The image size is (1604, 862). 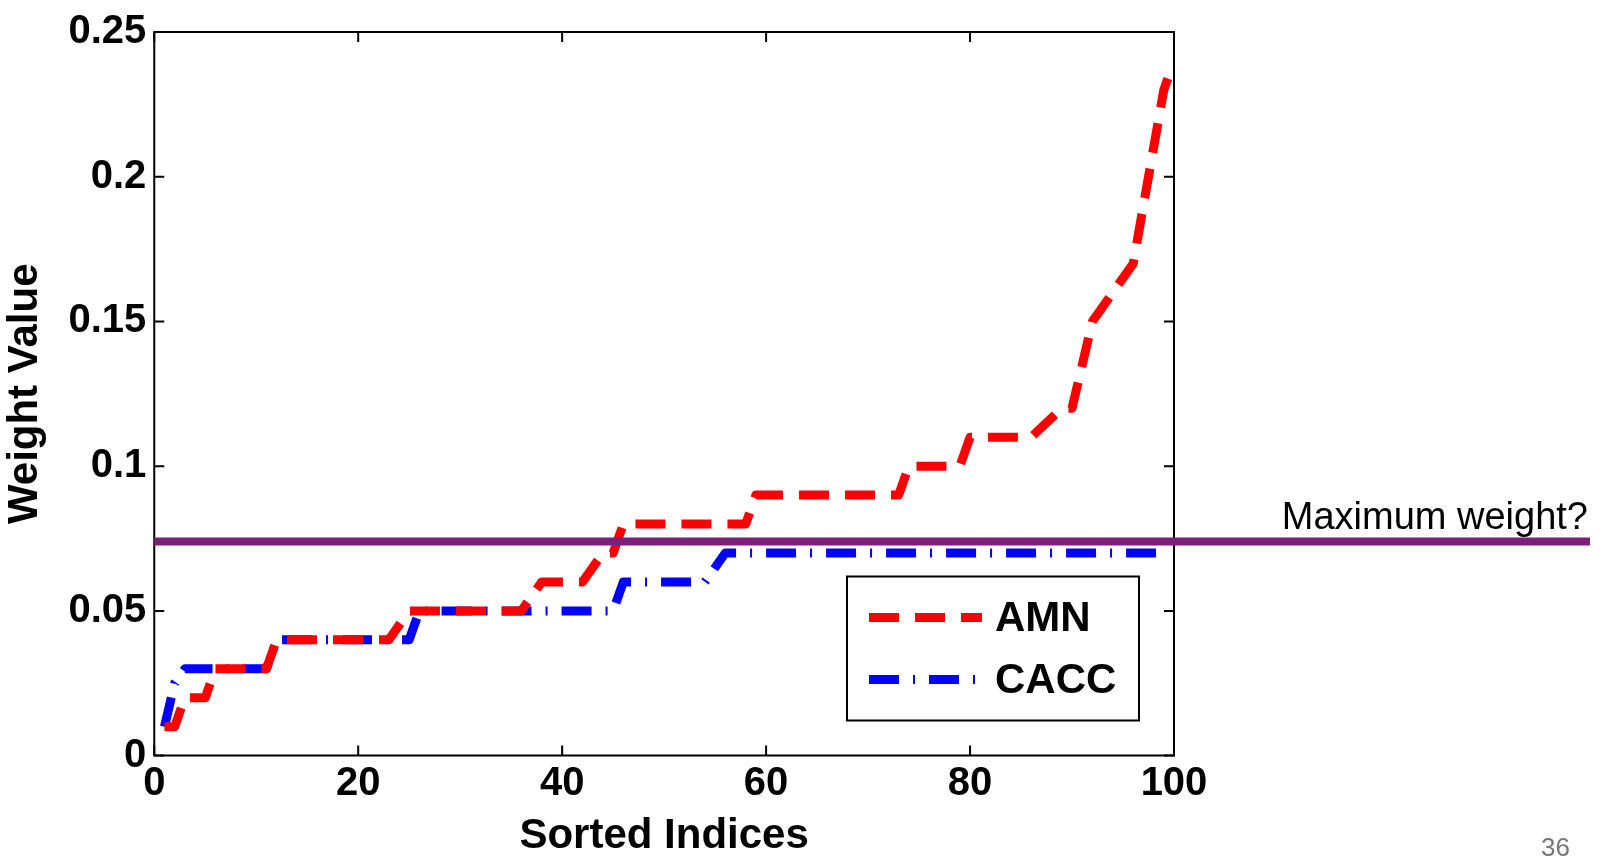 I want to click on y-tick-label: 0.25, so click(x=107, y=29).